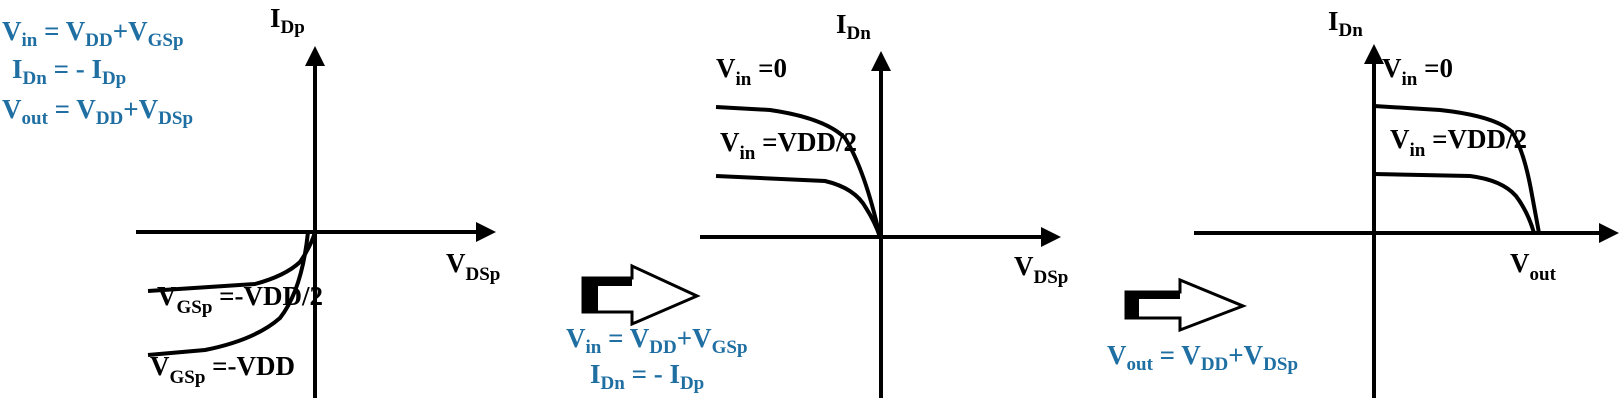  What do you see at coordinates (591, 295) in the screenshot?
I see `arrow-tail-block` at bounding box center [591, 295].